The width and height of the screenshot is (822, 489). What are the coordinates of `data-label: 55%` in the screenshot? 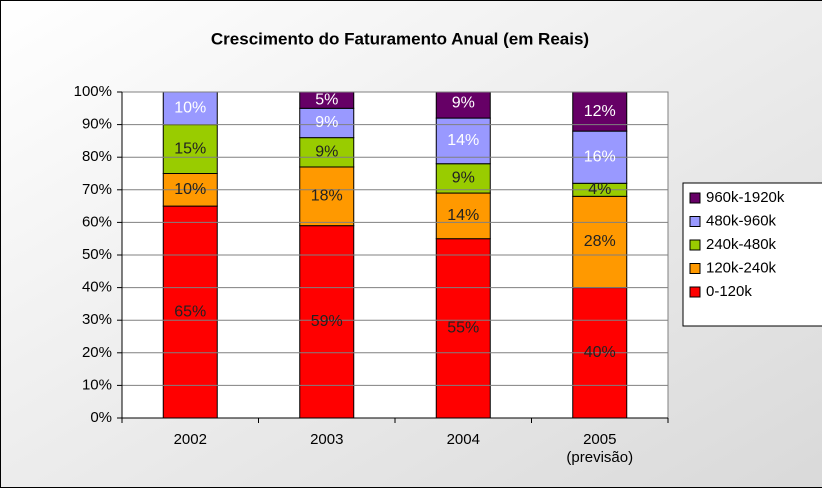 It's located at (463, 328).